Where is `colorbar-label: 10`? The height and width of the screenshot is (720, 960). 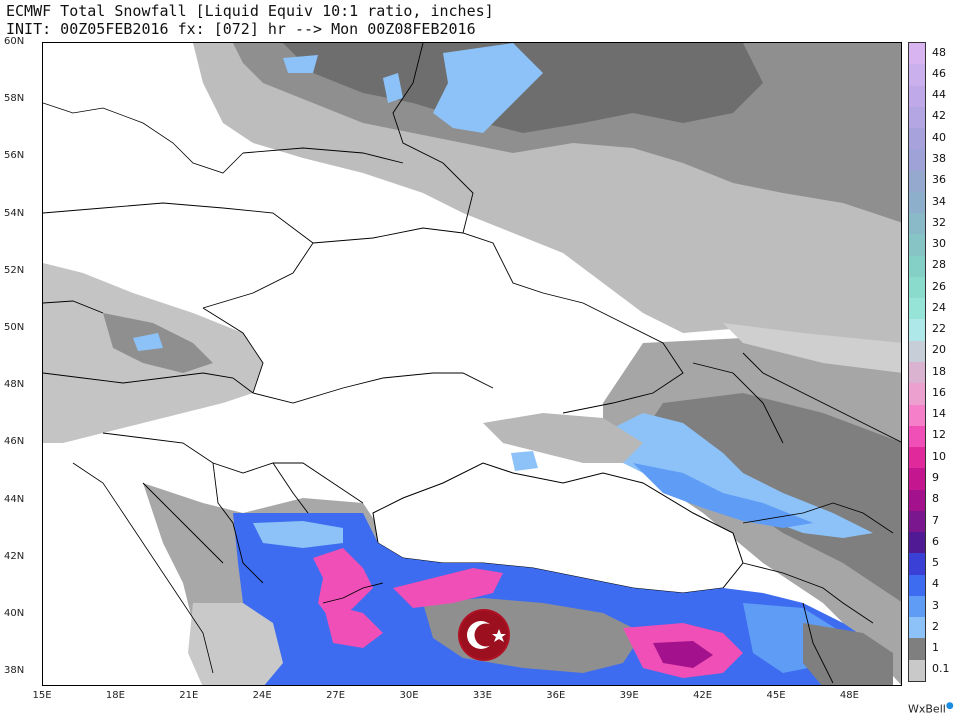 colorbar-label: 10 is located at coordinates (939, 456).